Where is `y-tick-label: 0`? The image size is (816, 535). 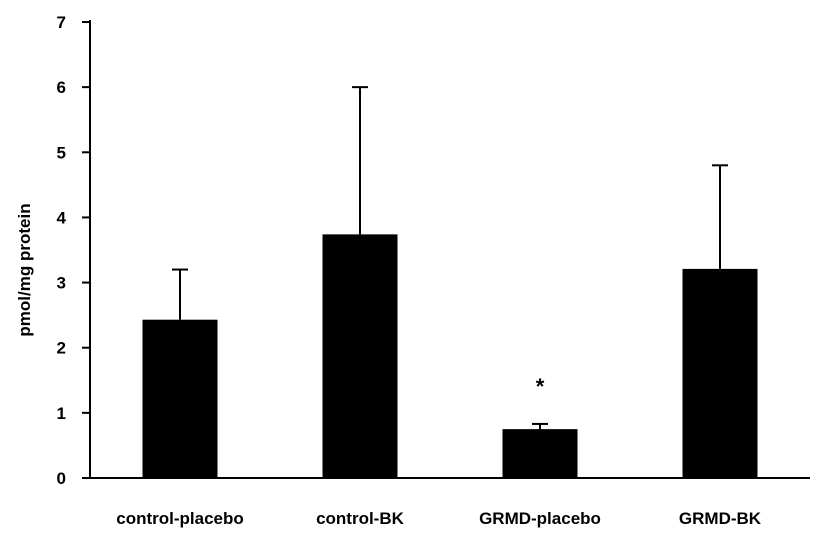
y-tick-label: 0 is located at coordinates (61, 478).